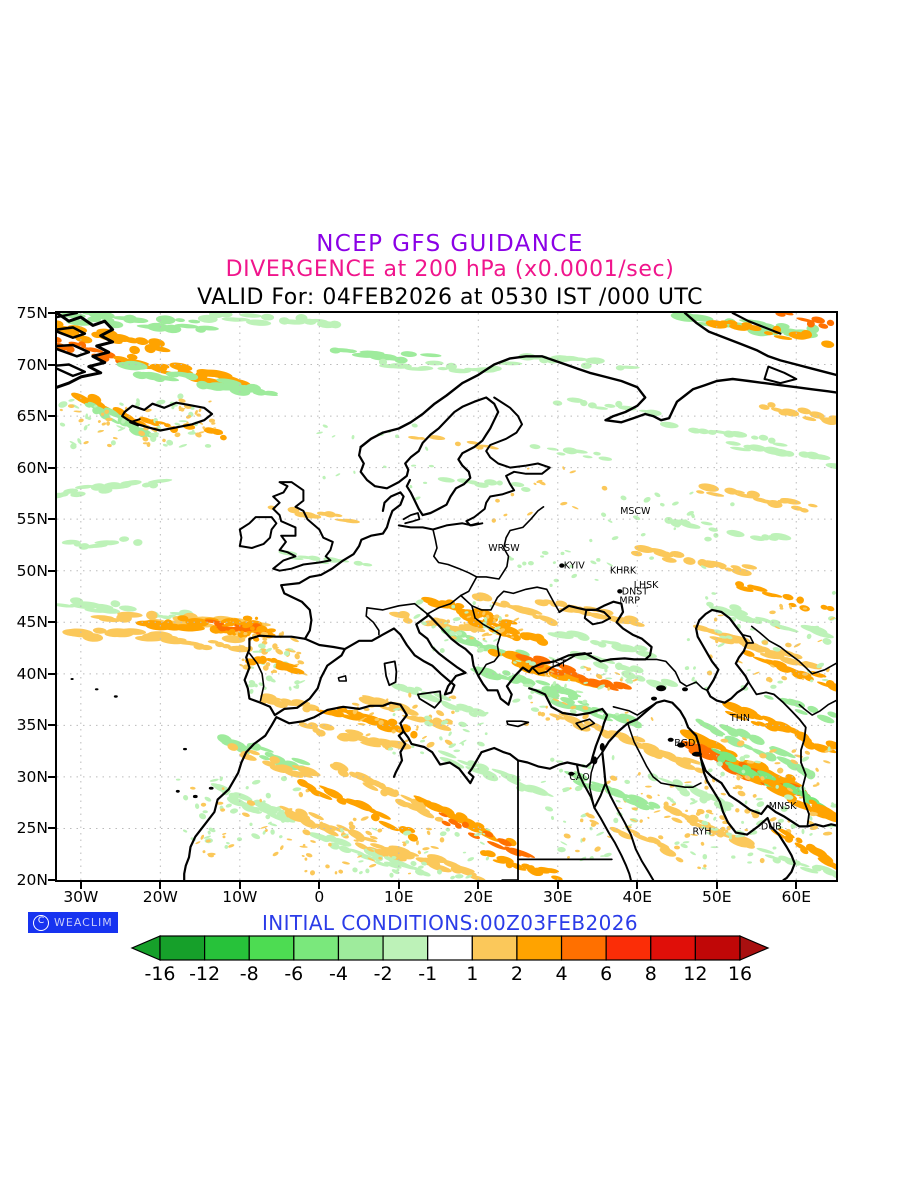  I want to click on france-italy-border, so click(372, 621).